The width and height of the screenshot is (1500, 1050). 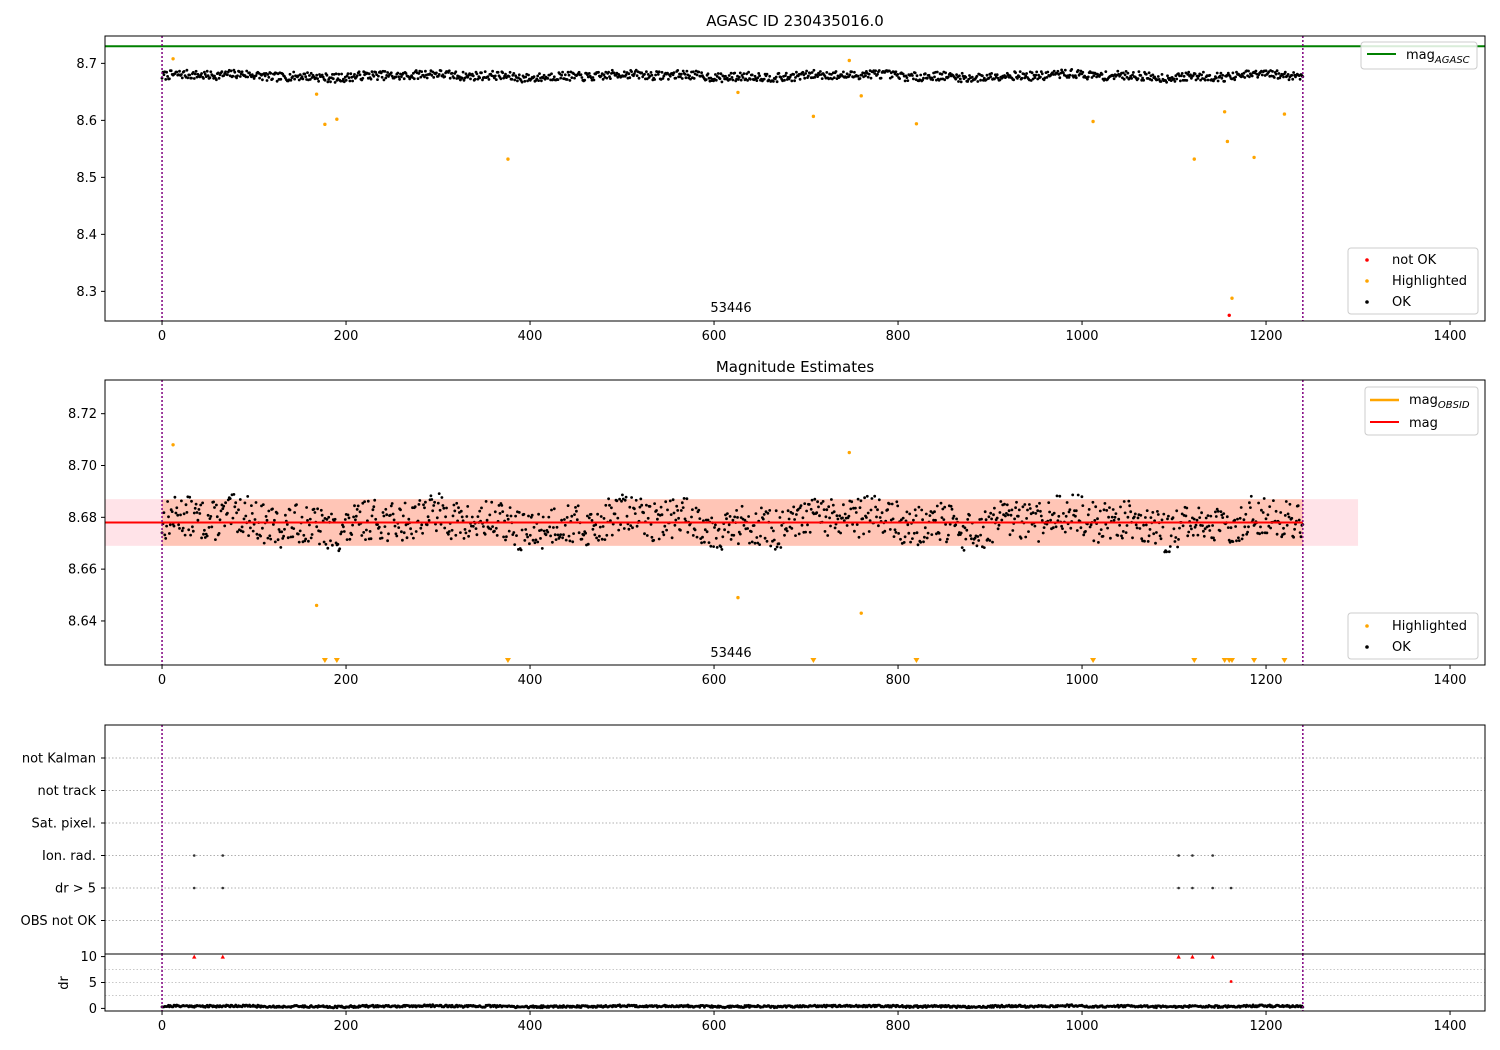 I want to click on magnitude-highlighted-point, so click(x=861, y=613).